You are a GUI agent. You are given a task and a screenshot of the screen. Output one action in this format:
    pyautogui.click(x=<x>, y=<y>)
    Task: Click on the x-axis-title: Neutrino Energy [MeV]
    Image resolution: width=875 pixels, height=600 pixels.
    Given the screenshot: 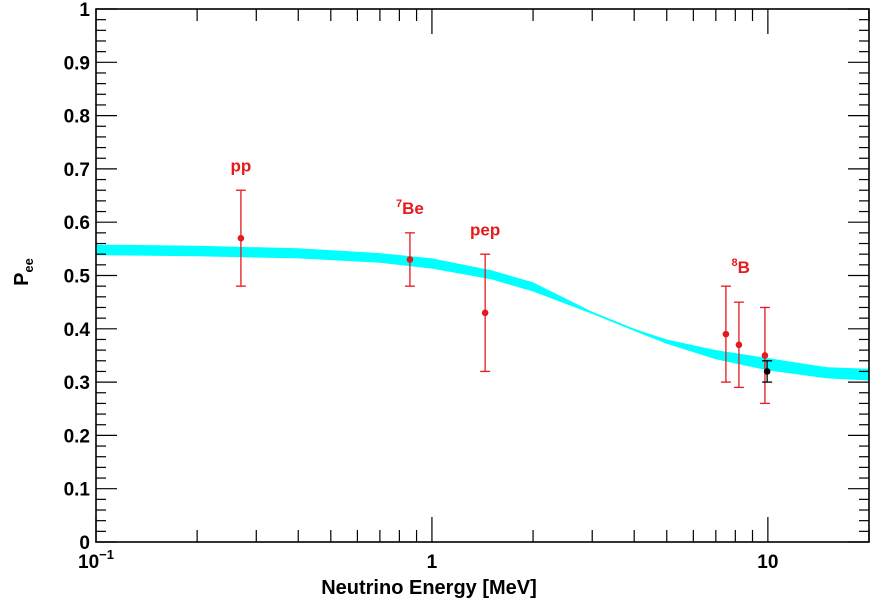 What is the action you would take?
    pyautogui.click(x=429, y=588)
    